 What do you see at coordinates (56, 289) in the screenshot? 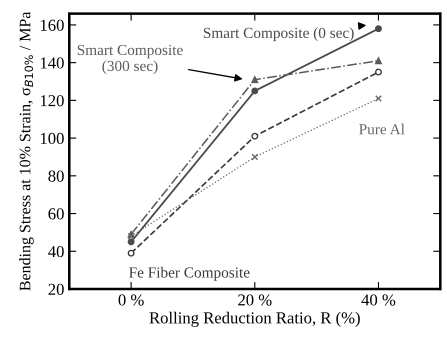
I see `y-tick-label: 20` at bounding box center [56, 289].